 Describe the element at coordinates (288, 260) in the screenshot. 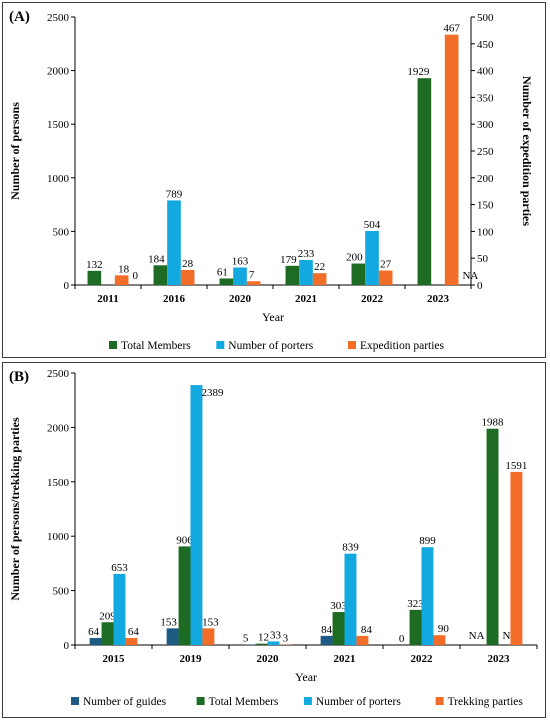

I see `data-label-total-members: 179` at that location.